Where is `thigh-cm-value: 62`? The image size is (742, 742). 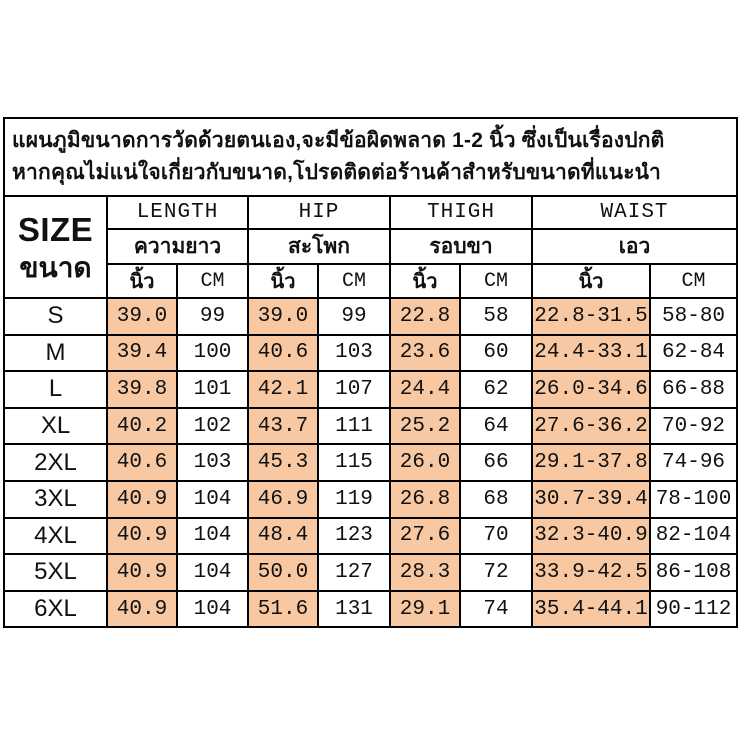
thigh-cm-value: 62 is located at coordinates (496, 389).